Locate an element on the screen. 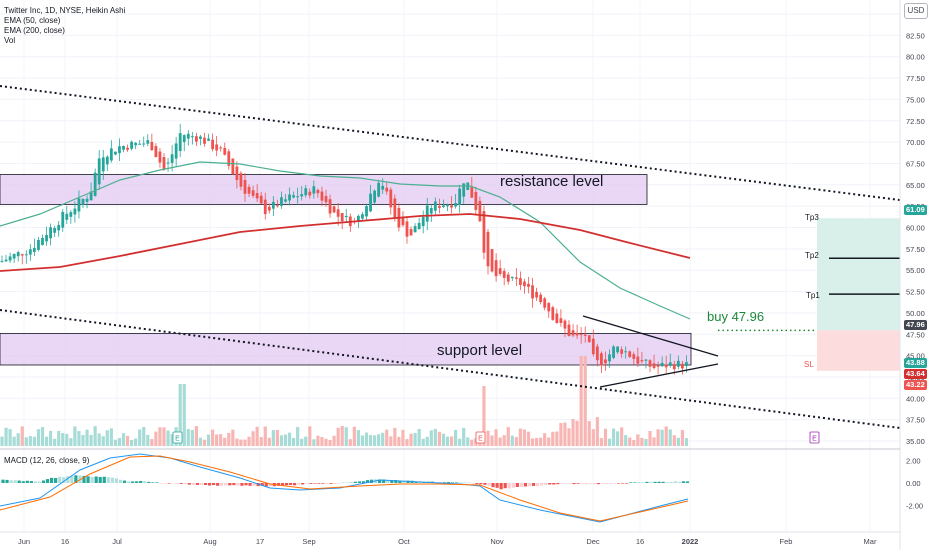 Image resolution: width=932 pixels, height=550 pixels. macd-tick-label: 2.00 is located at coordinates (913, 461).